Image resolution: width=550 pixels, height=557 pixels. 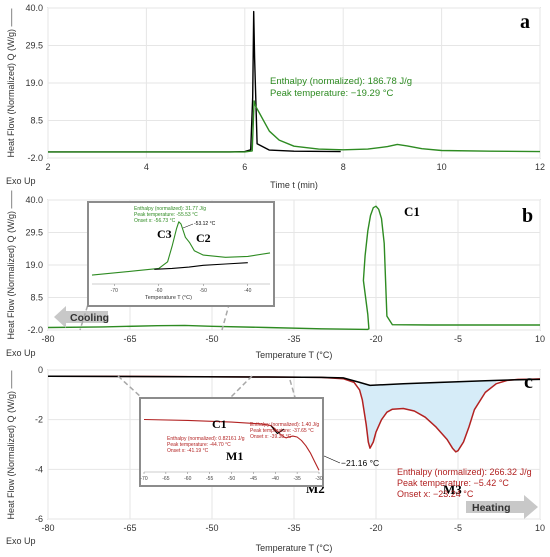 I want to click on panel-c-inset-frame, so click(x=231, y=442).